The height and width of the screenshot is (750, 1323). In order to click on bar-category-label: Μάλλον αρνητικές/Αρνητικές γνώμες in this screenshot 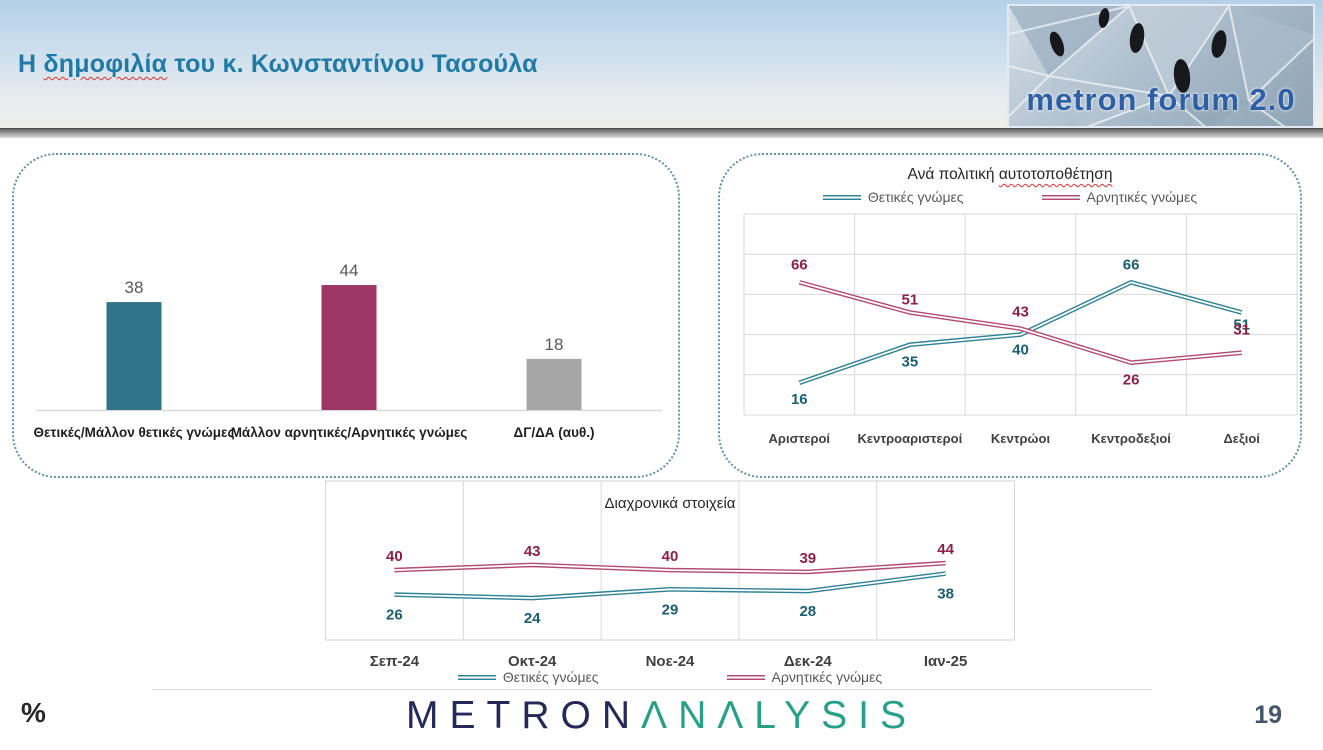, I will do `click(349, 432)`.